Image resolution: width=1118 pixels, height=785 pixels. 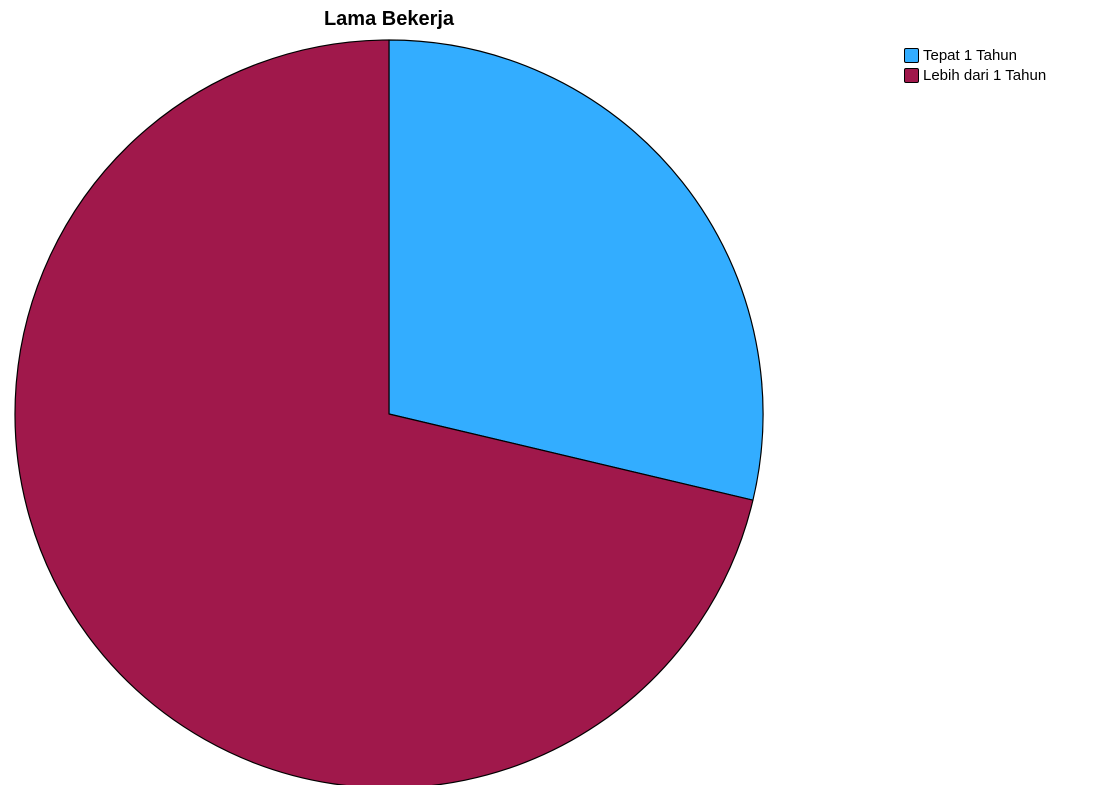 I want to click on legend-item-tepat-1-tahun: Tepat 1 Tahun, so click(x=975, y=55).